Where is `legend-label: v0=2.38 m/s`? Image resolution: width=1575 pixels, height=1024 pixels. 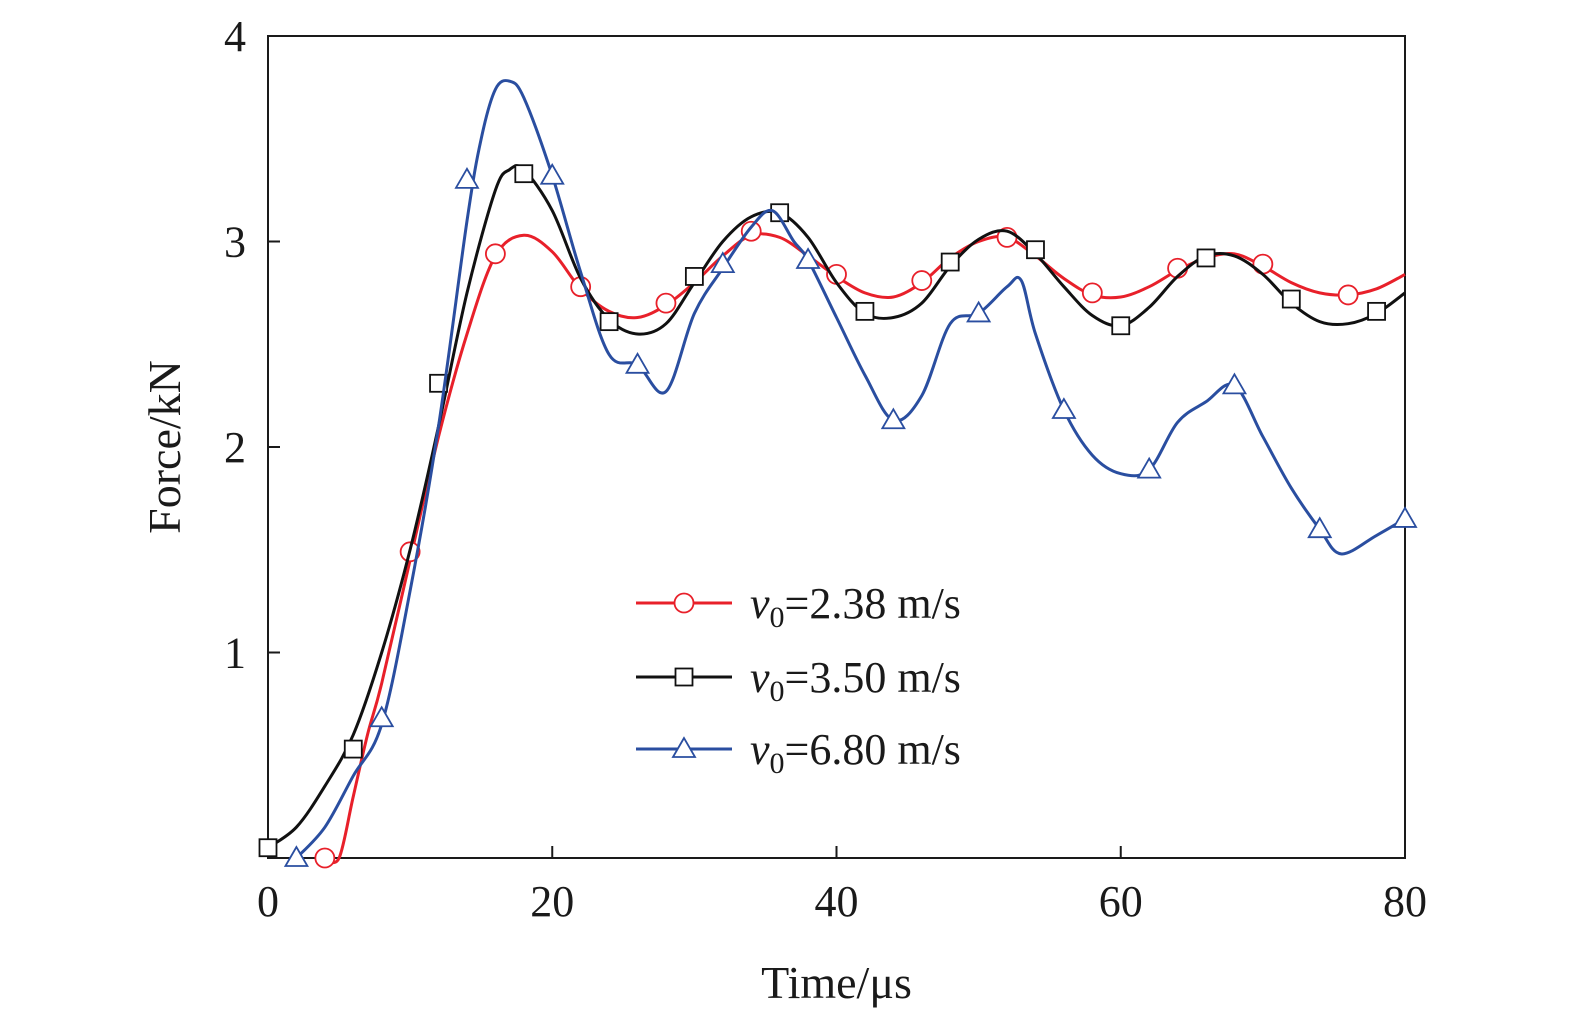 legend-label: v0=2.38 m/s is located at coordinates (855, 606).